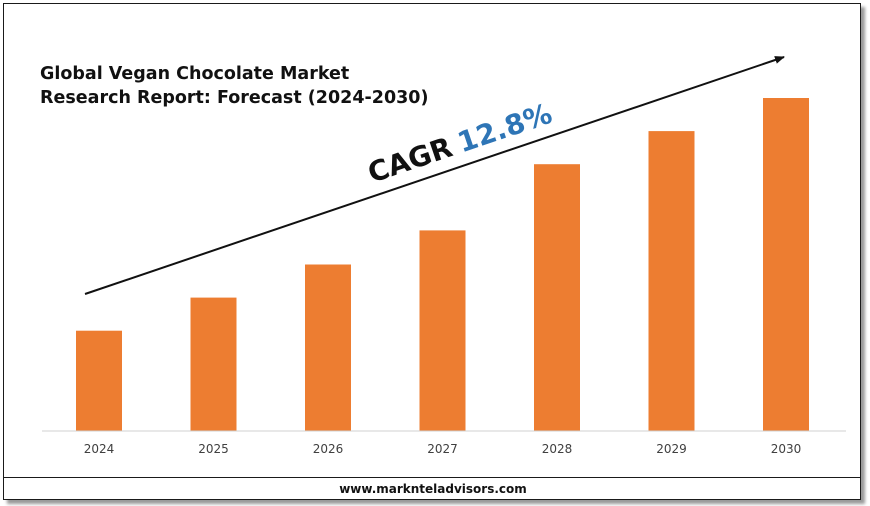  I want to click on x-tick-labels: 2024 2025 2026 2027 2028 2029 2030, so click(443, 449).